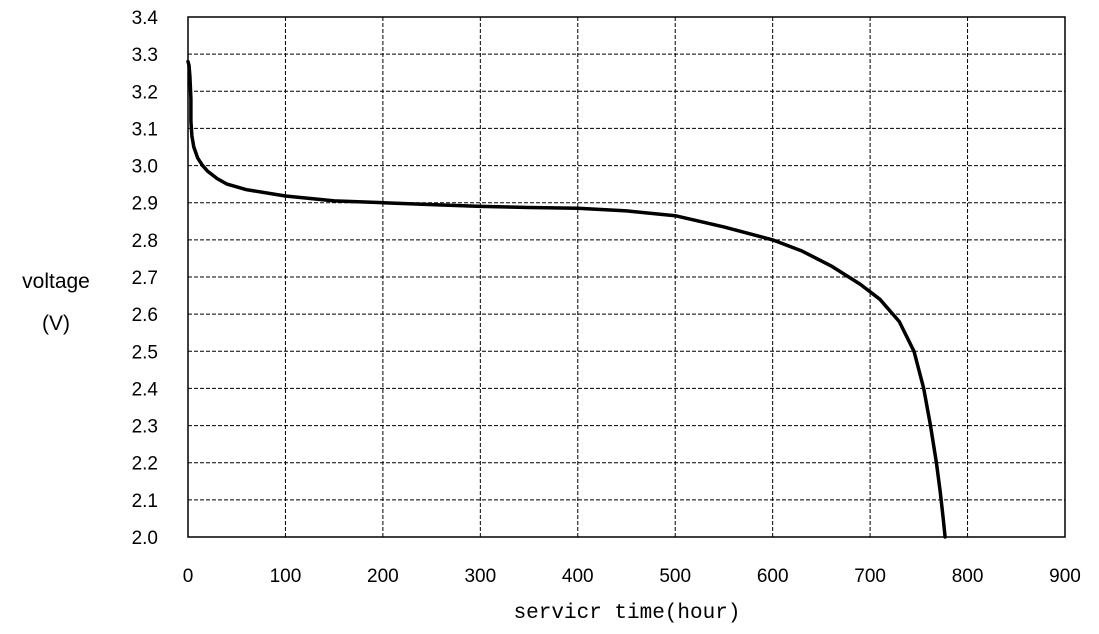 This screenshot has height=634, width=1099. What do you see at coordinates (145, 501) in the screenshot?
I see `y-tick-label: 2.1` at bounding box center [145, 501].